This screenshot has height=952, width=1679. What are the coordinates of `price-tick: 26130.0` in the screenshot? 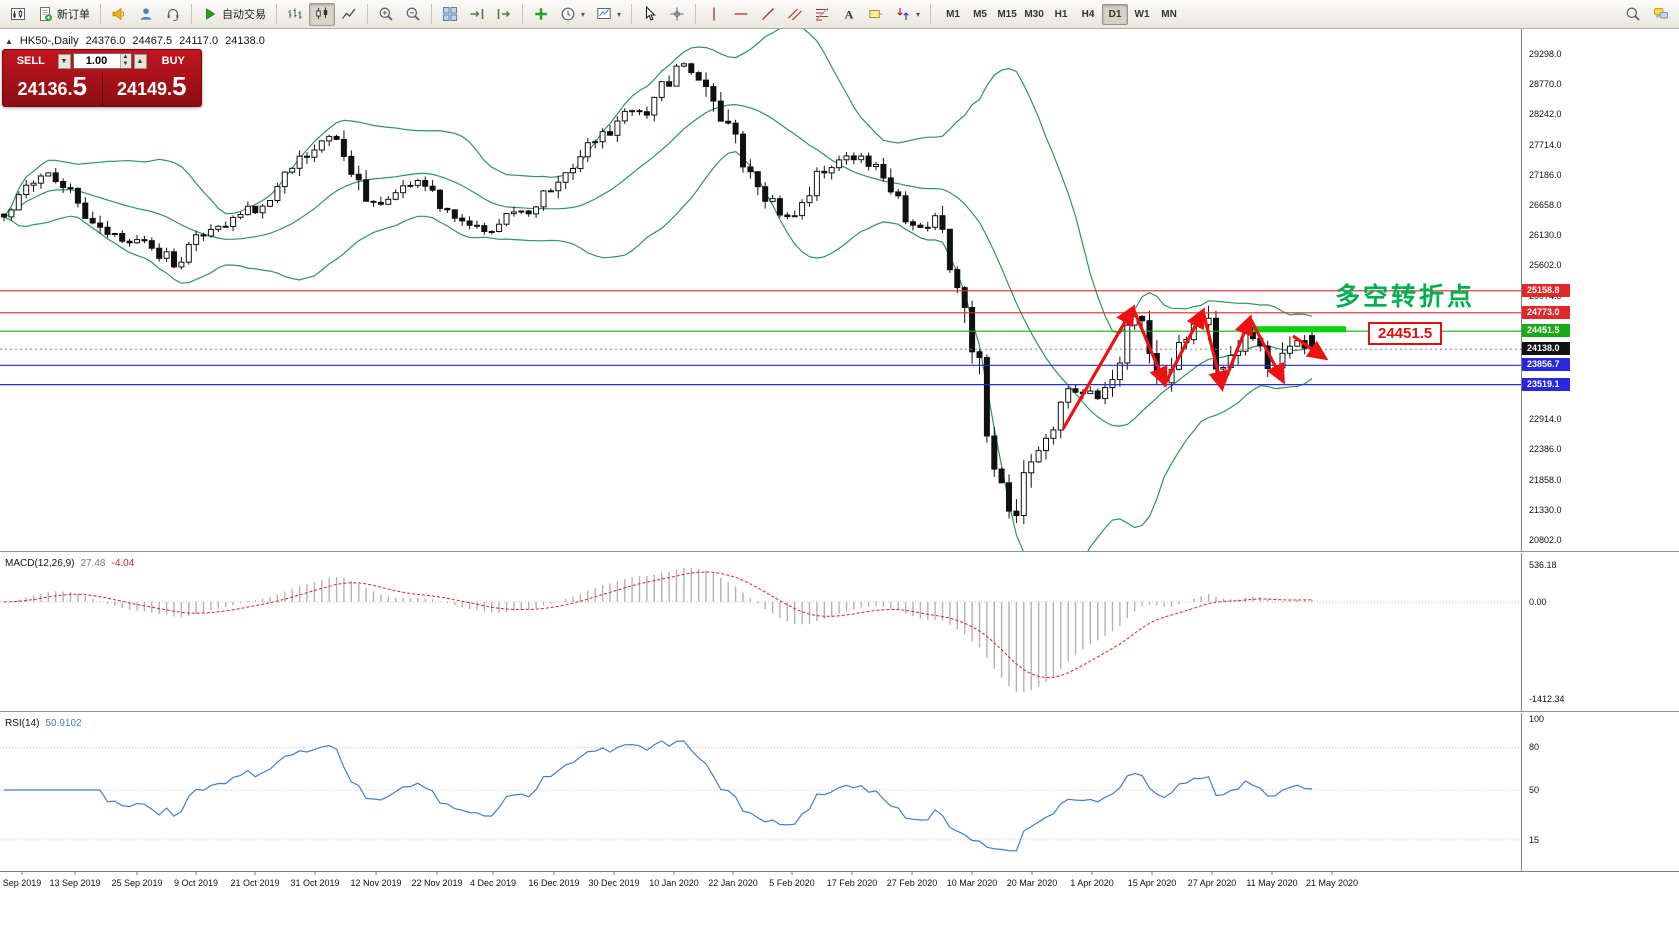 It's located at (1545, 235).